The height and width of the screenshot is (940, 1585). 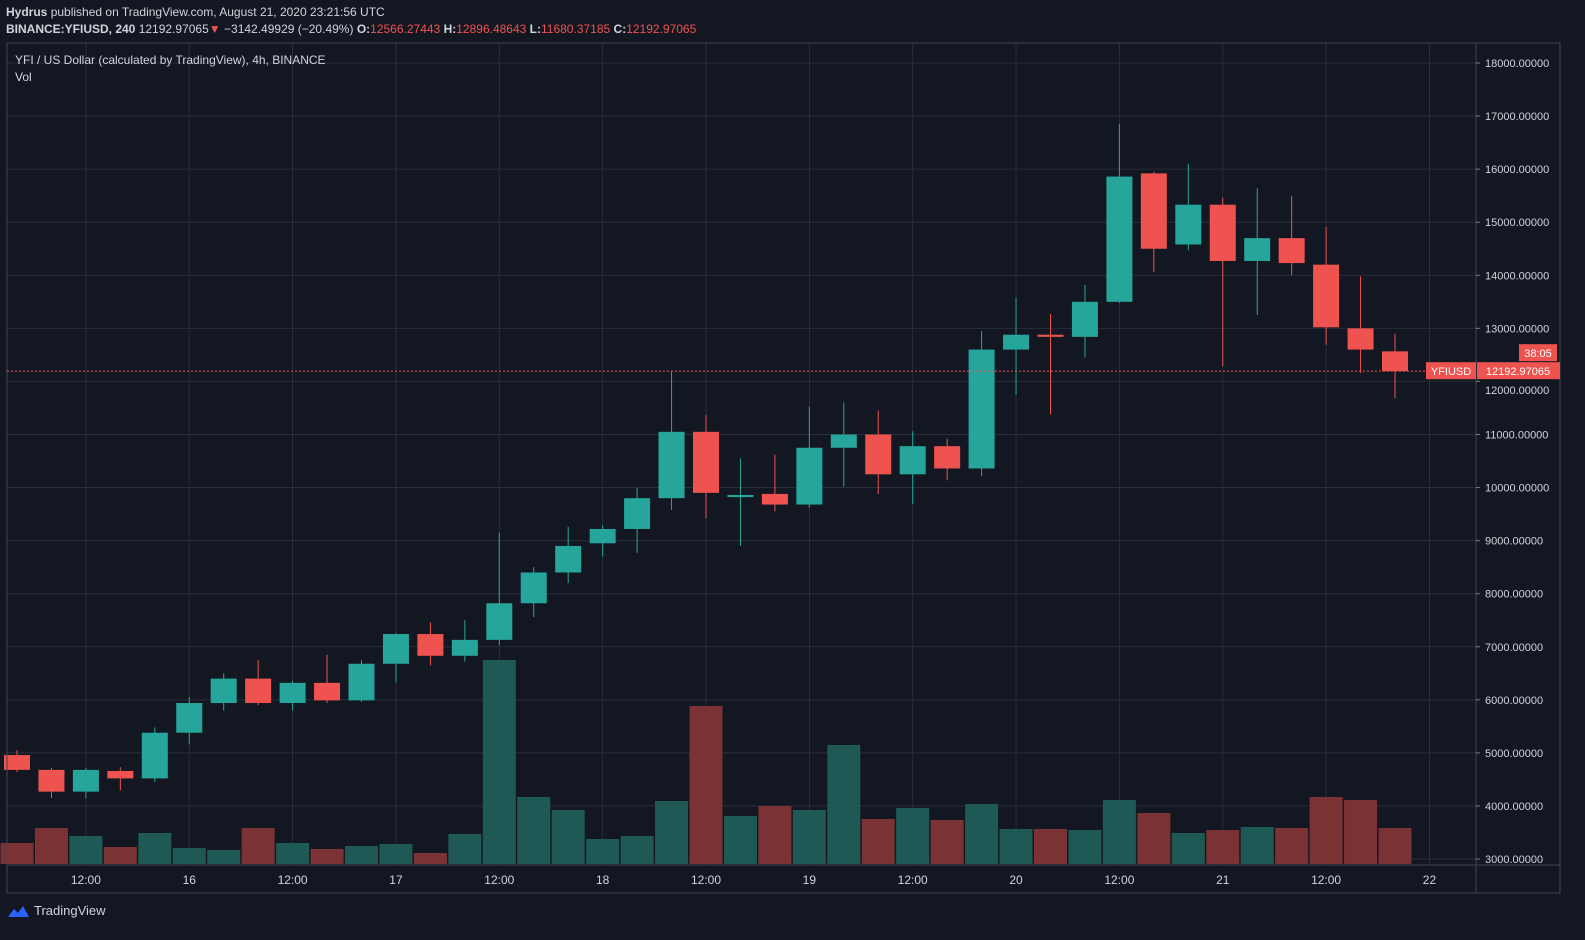 What do you see at coordinates (56, 910) in the screenshot?
I see `tradingview-logo: TradingView` at bounding box center [56, 910].